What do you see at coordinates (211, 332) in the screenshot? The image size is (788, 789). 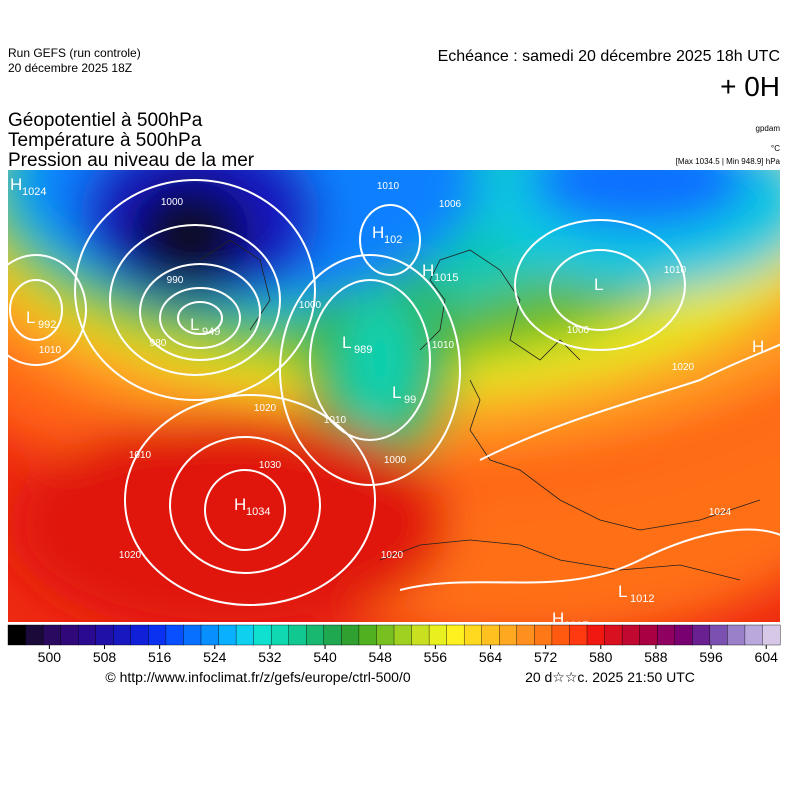 I see `center-value: 949` at bounding box center [211, 332].